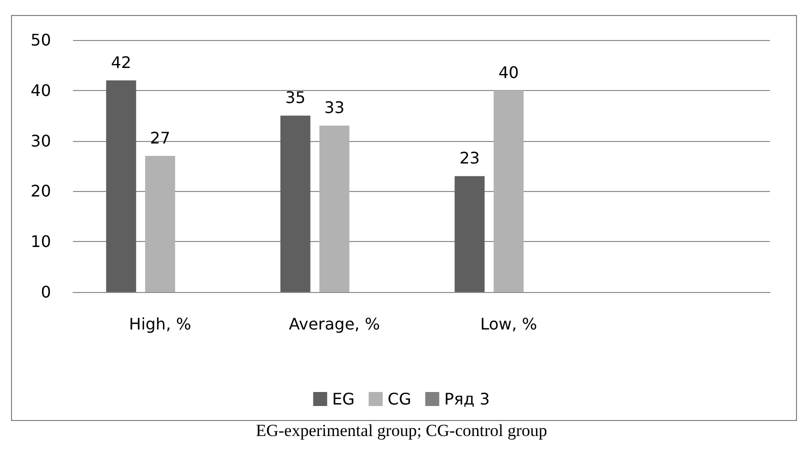 The image size is (803, 452). Describe the element at coordinates (40, 40) in the screenshot. I see `y-tick-label: 50` at that location.